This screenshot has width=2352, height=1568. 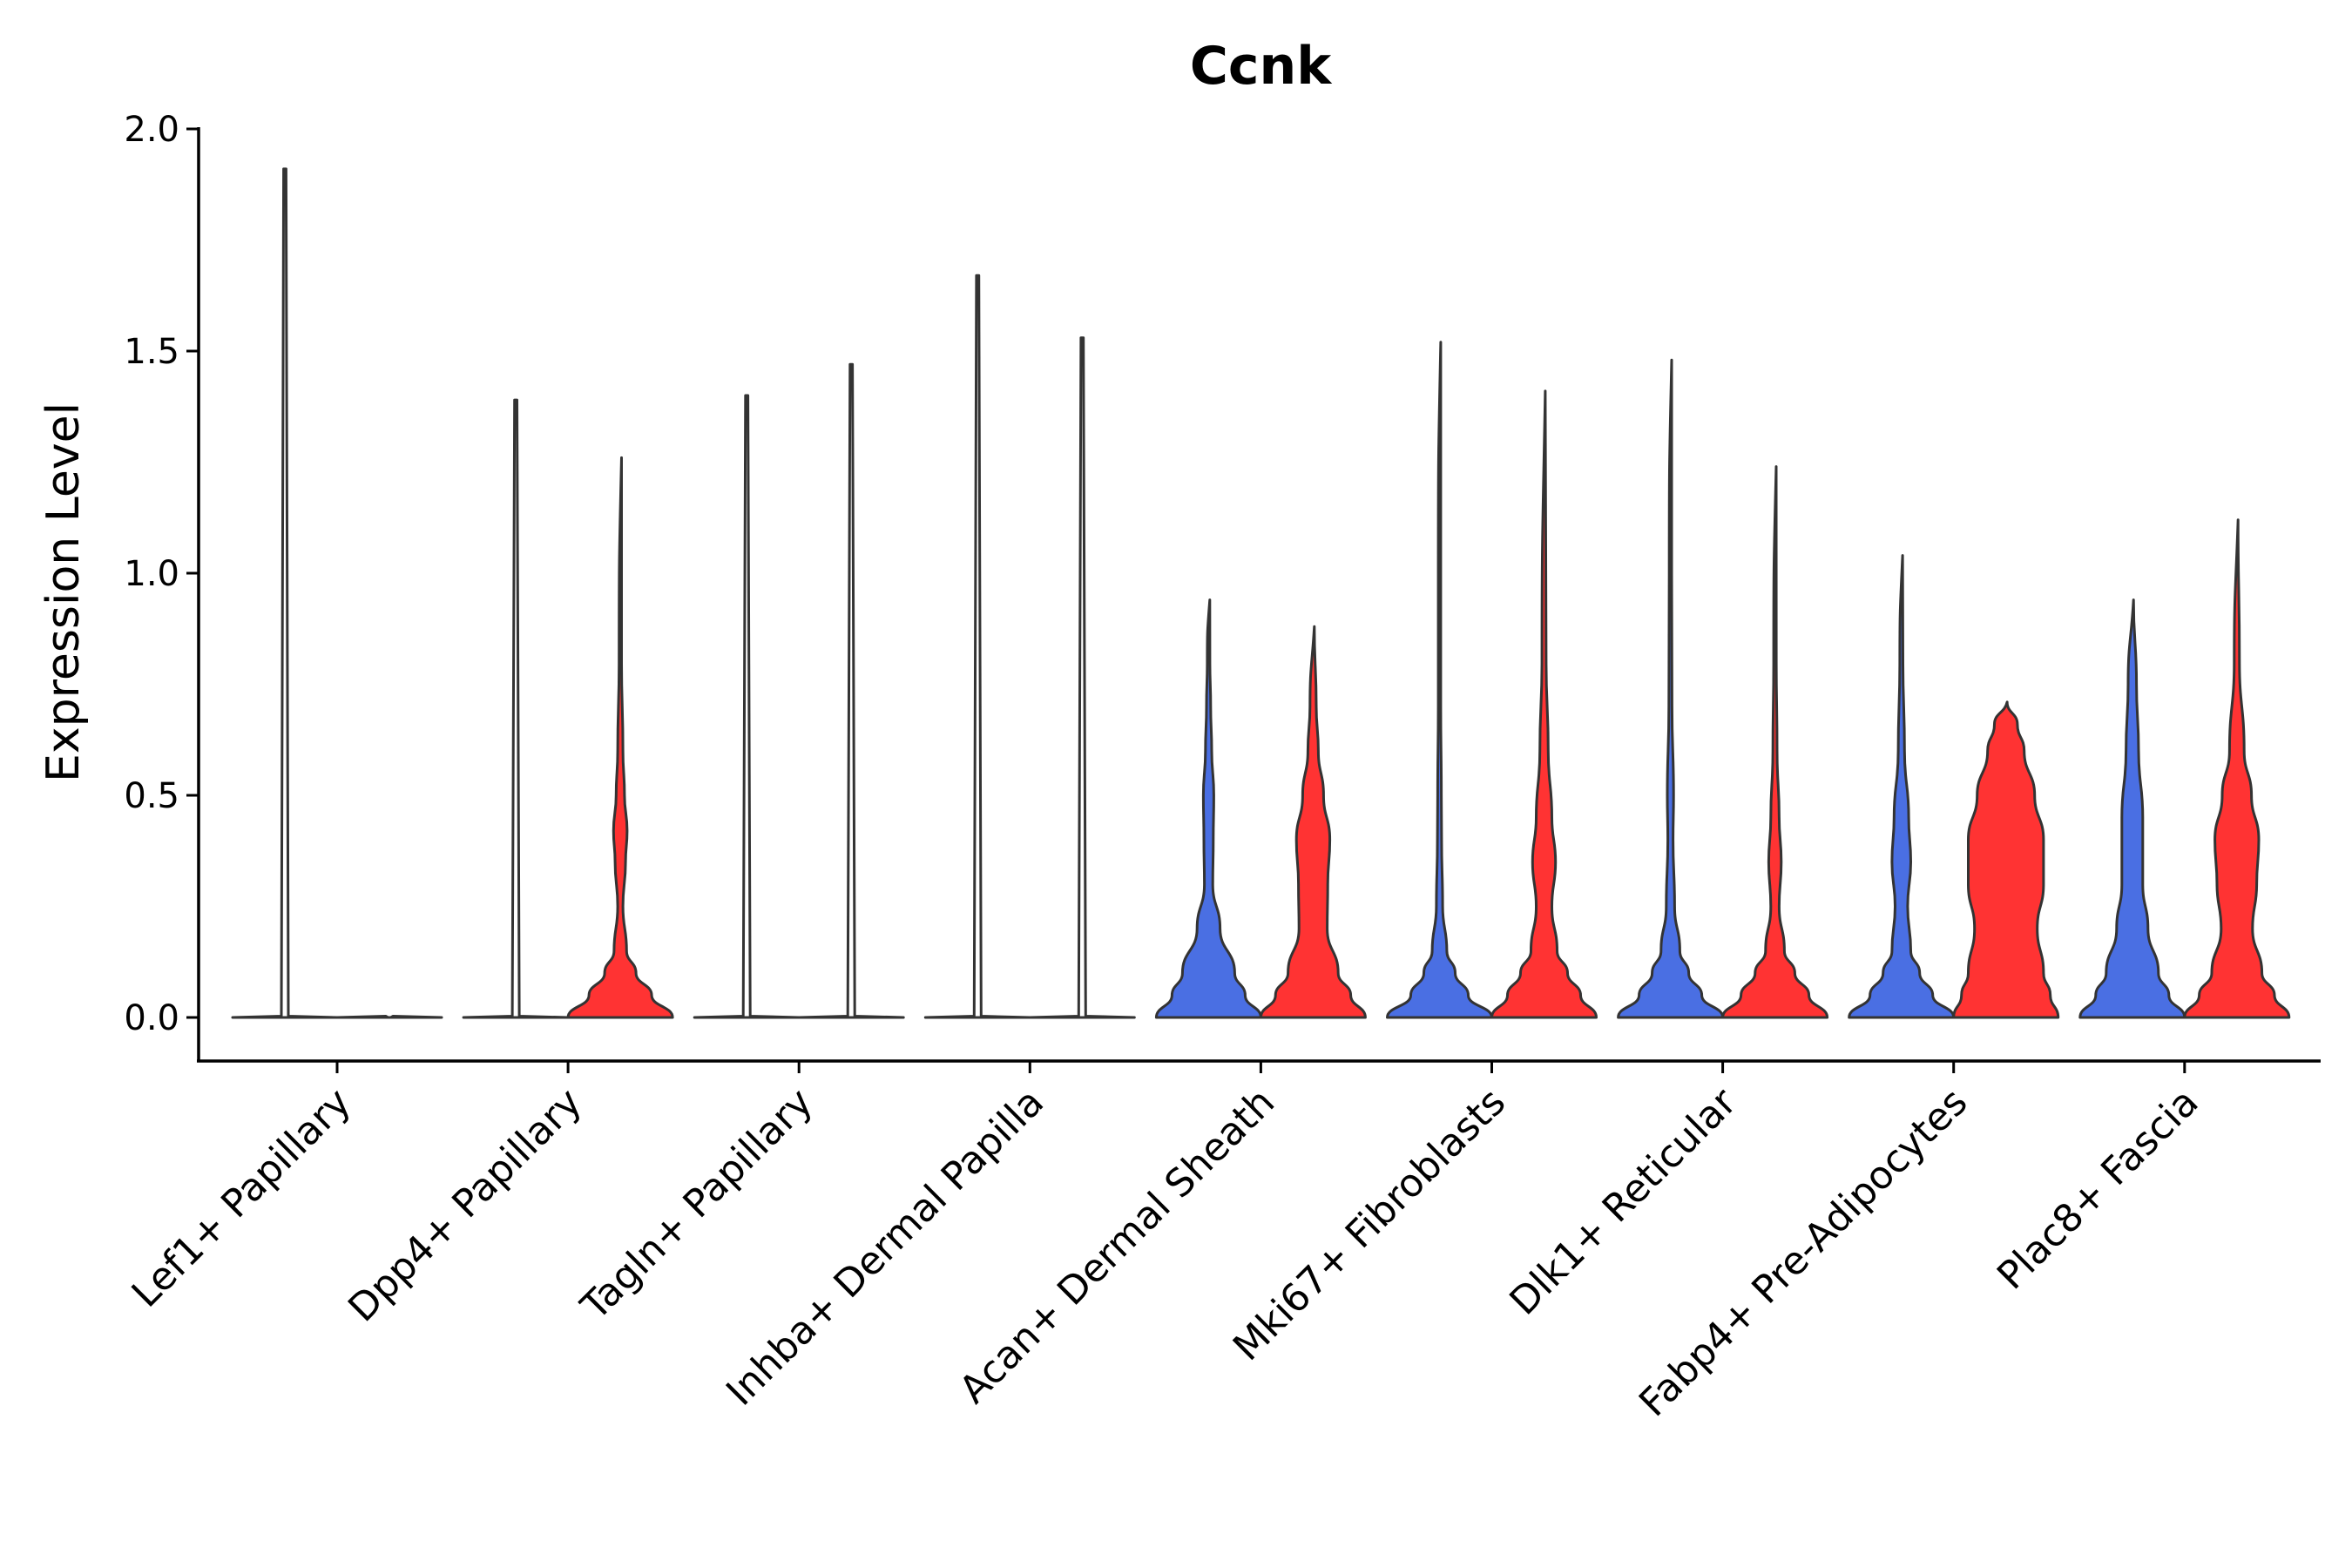 I want to click on y-tick-label: 2.0, so click(x=151, y=130).